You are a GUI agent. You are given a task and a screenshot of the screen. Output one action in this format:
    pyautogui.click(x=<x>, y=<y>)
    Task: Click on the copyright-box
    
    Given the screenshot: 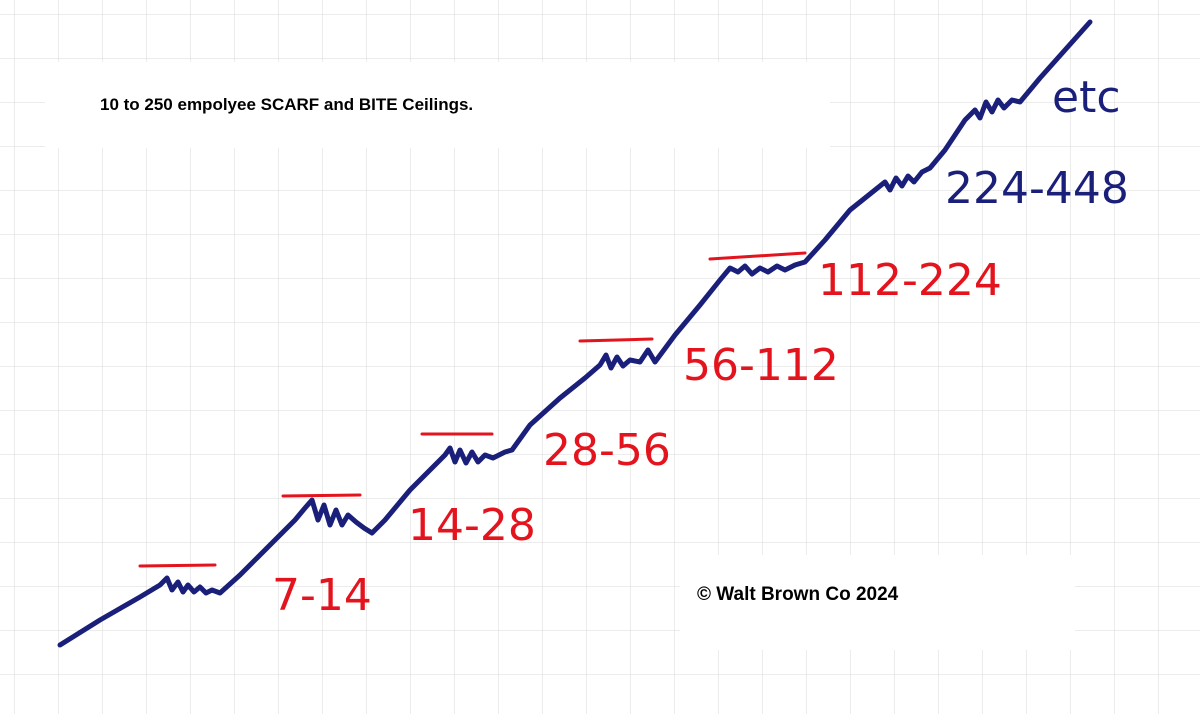 What is the action you would take?
    pyautogui.click(x=877, y=602)
    